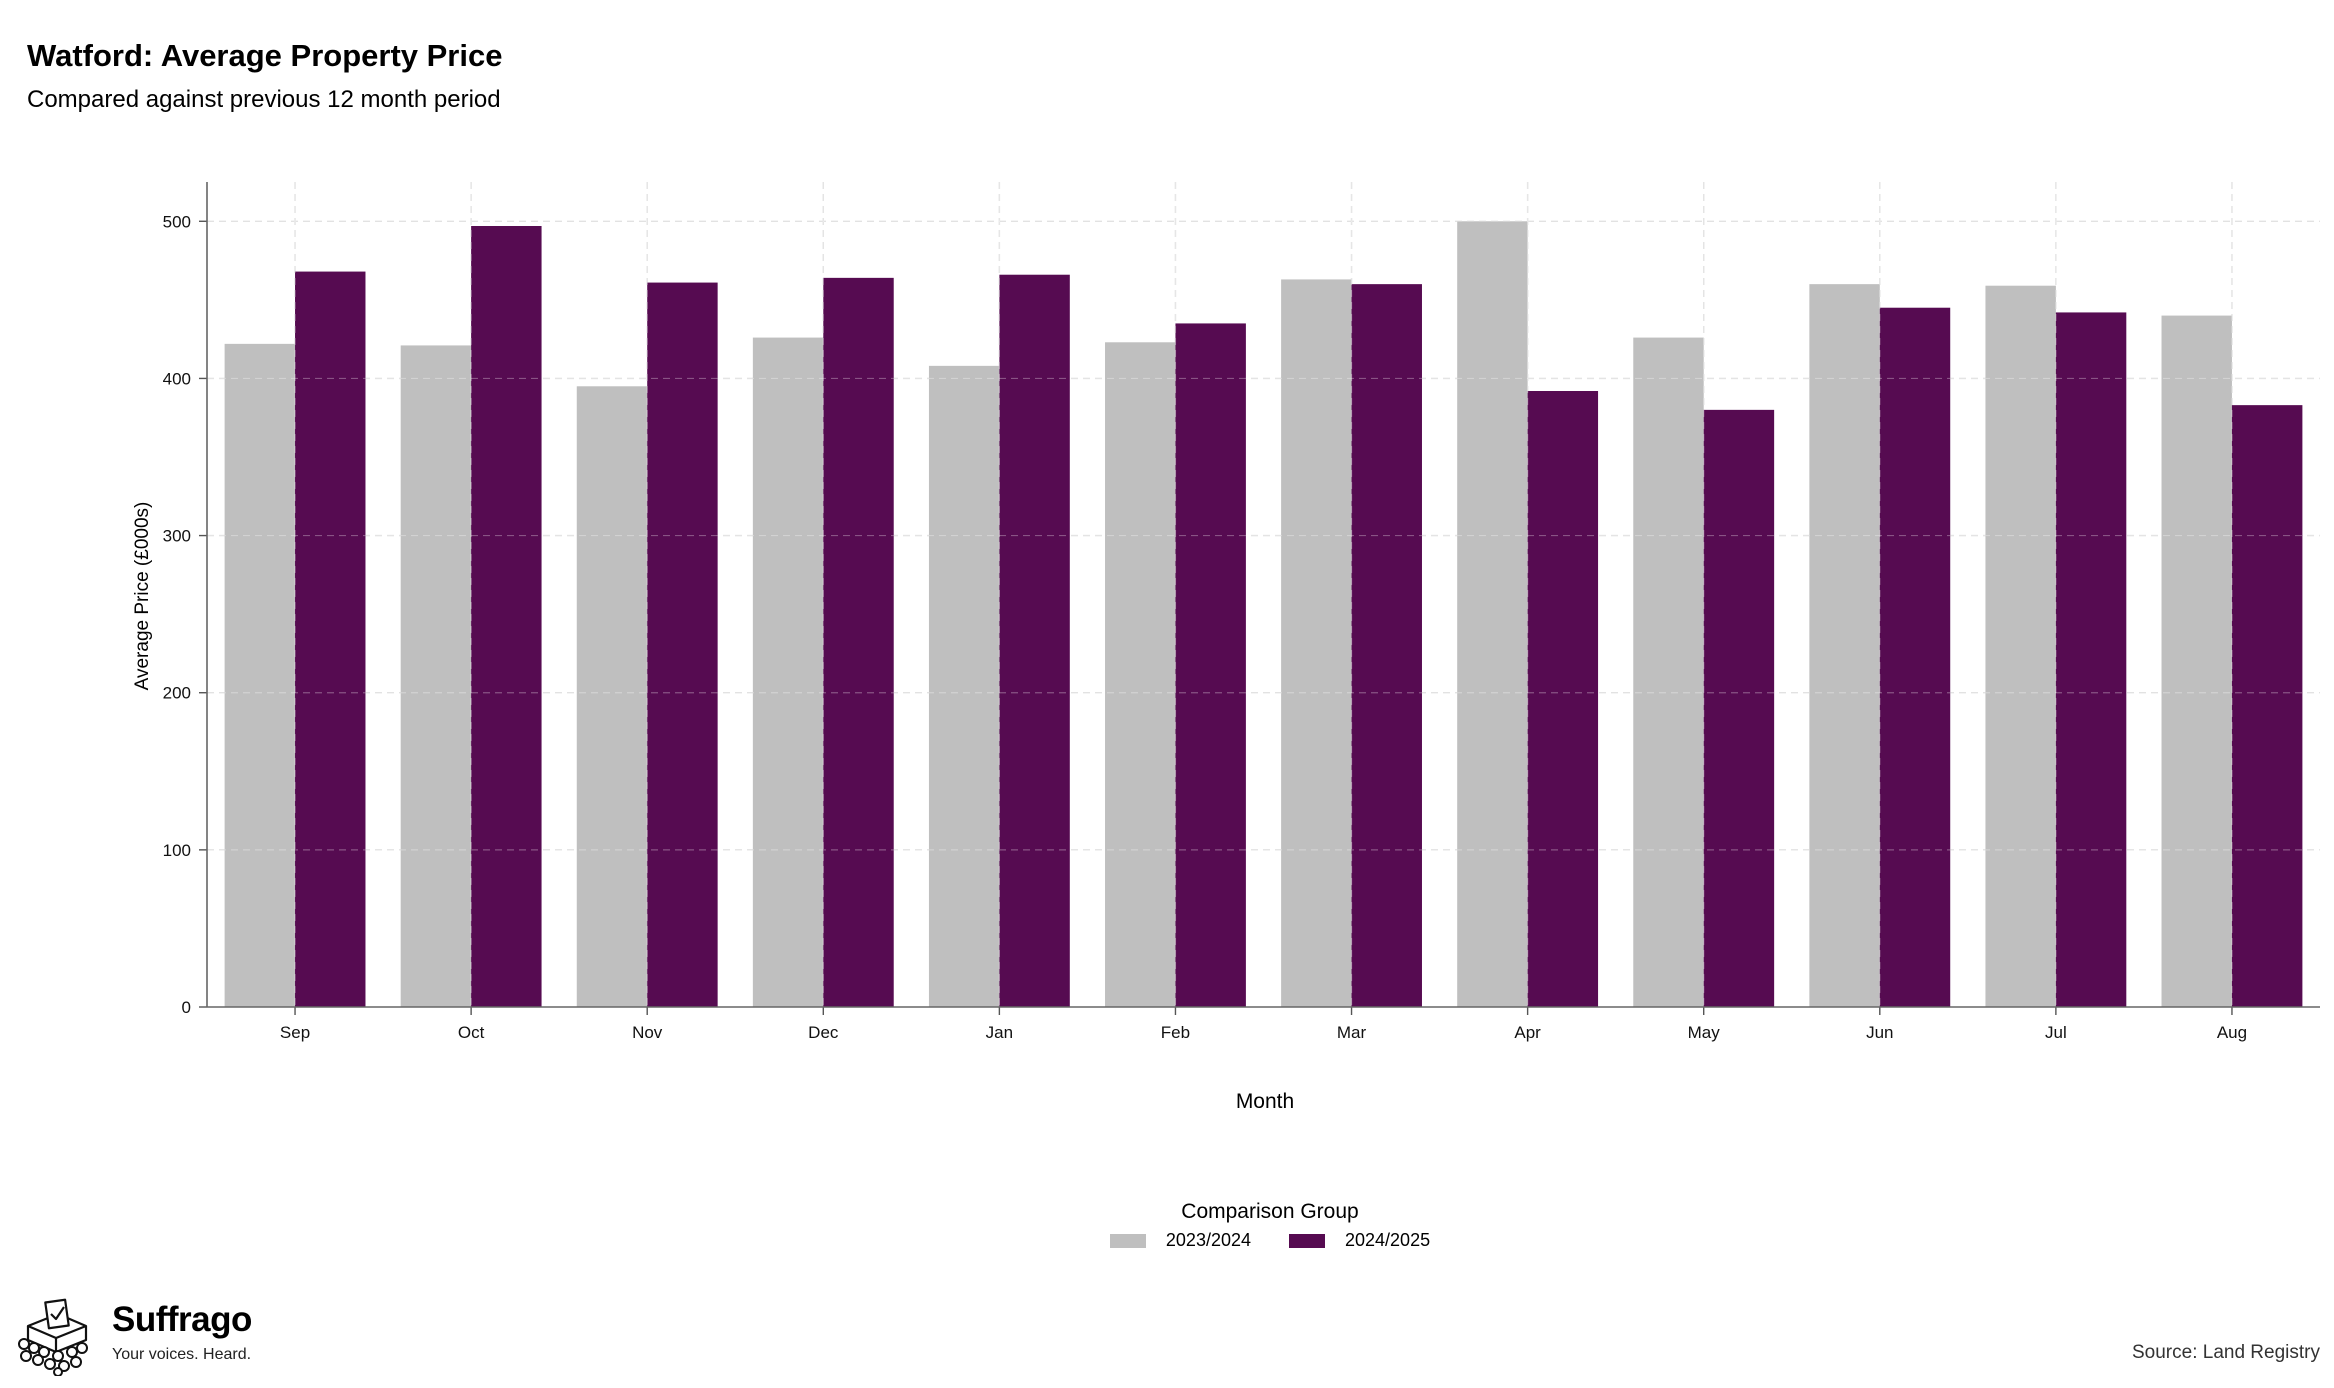 The image size is (2334, 1388). I want to click on legend-label-2024-2025: 2024/2025, so click(1388, 1240).